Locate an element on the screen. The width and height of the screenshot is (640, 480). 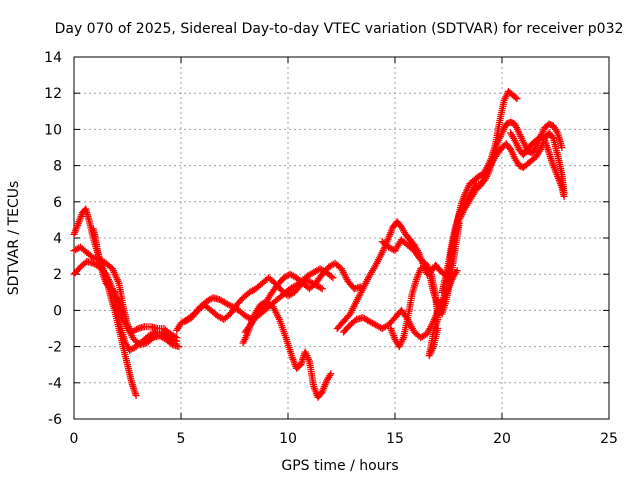
series-satellite-track-O is located at coordinates (507, 194).